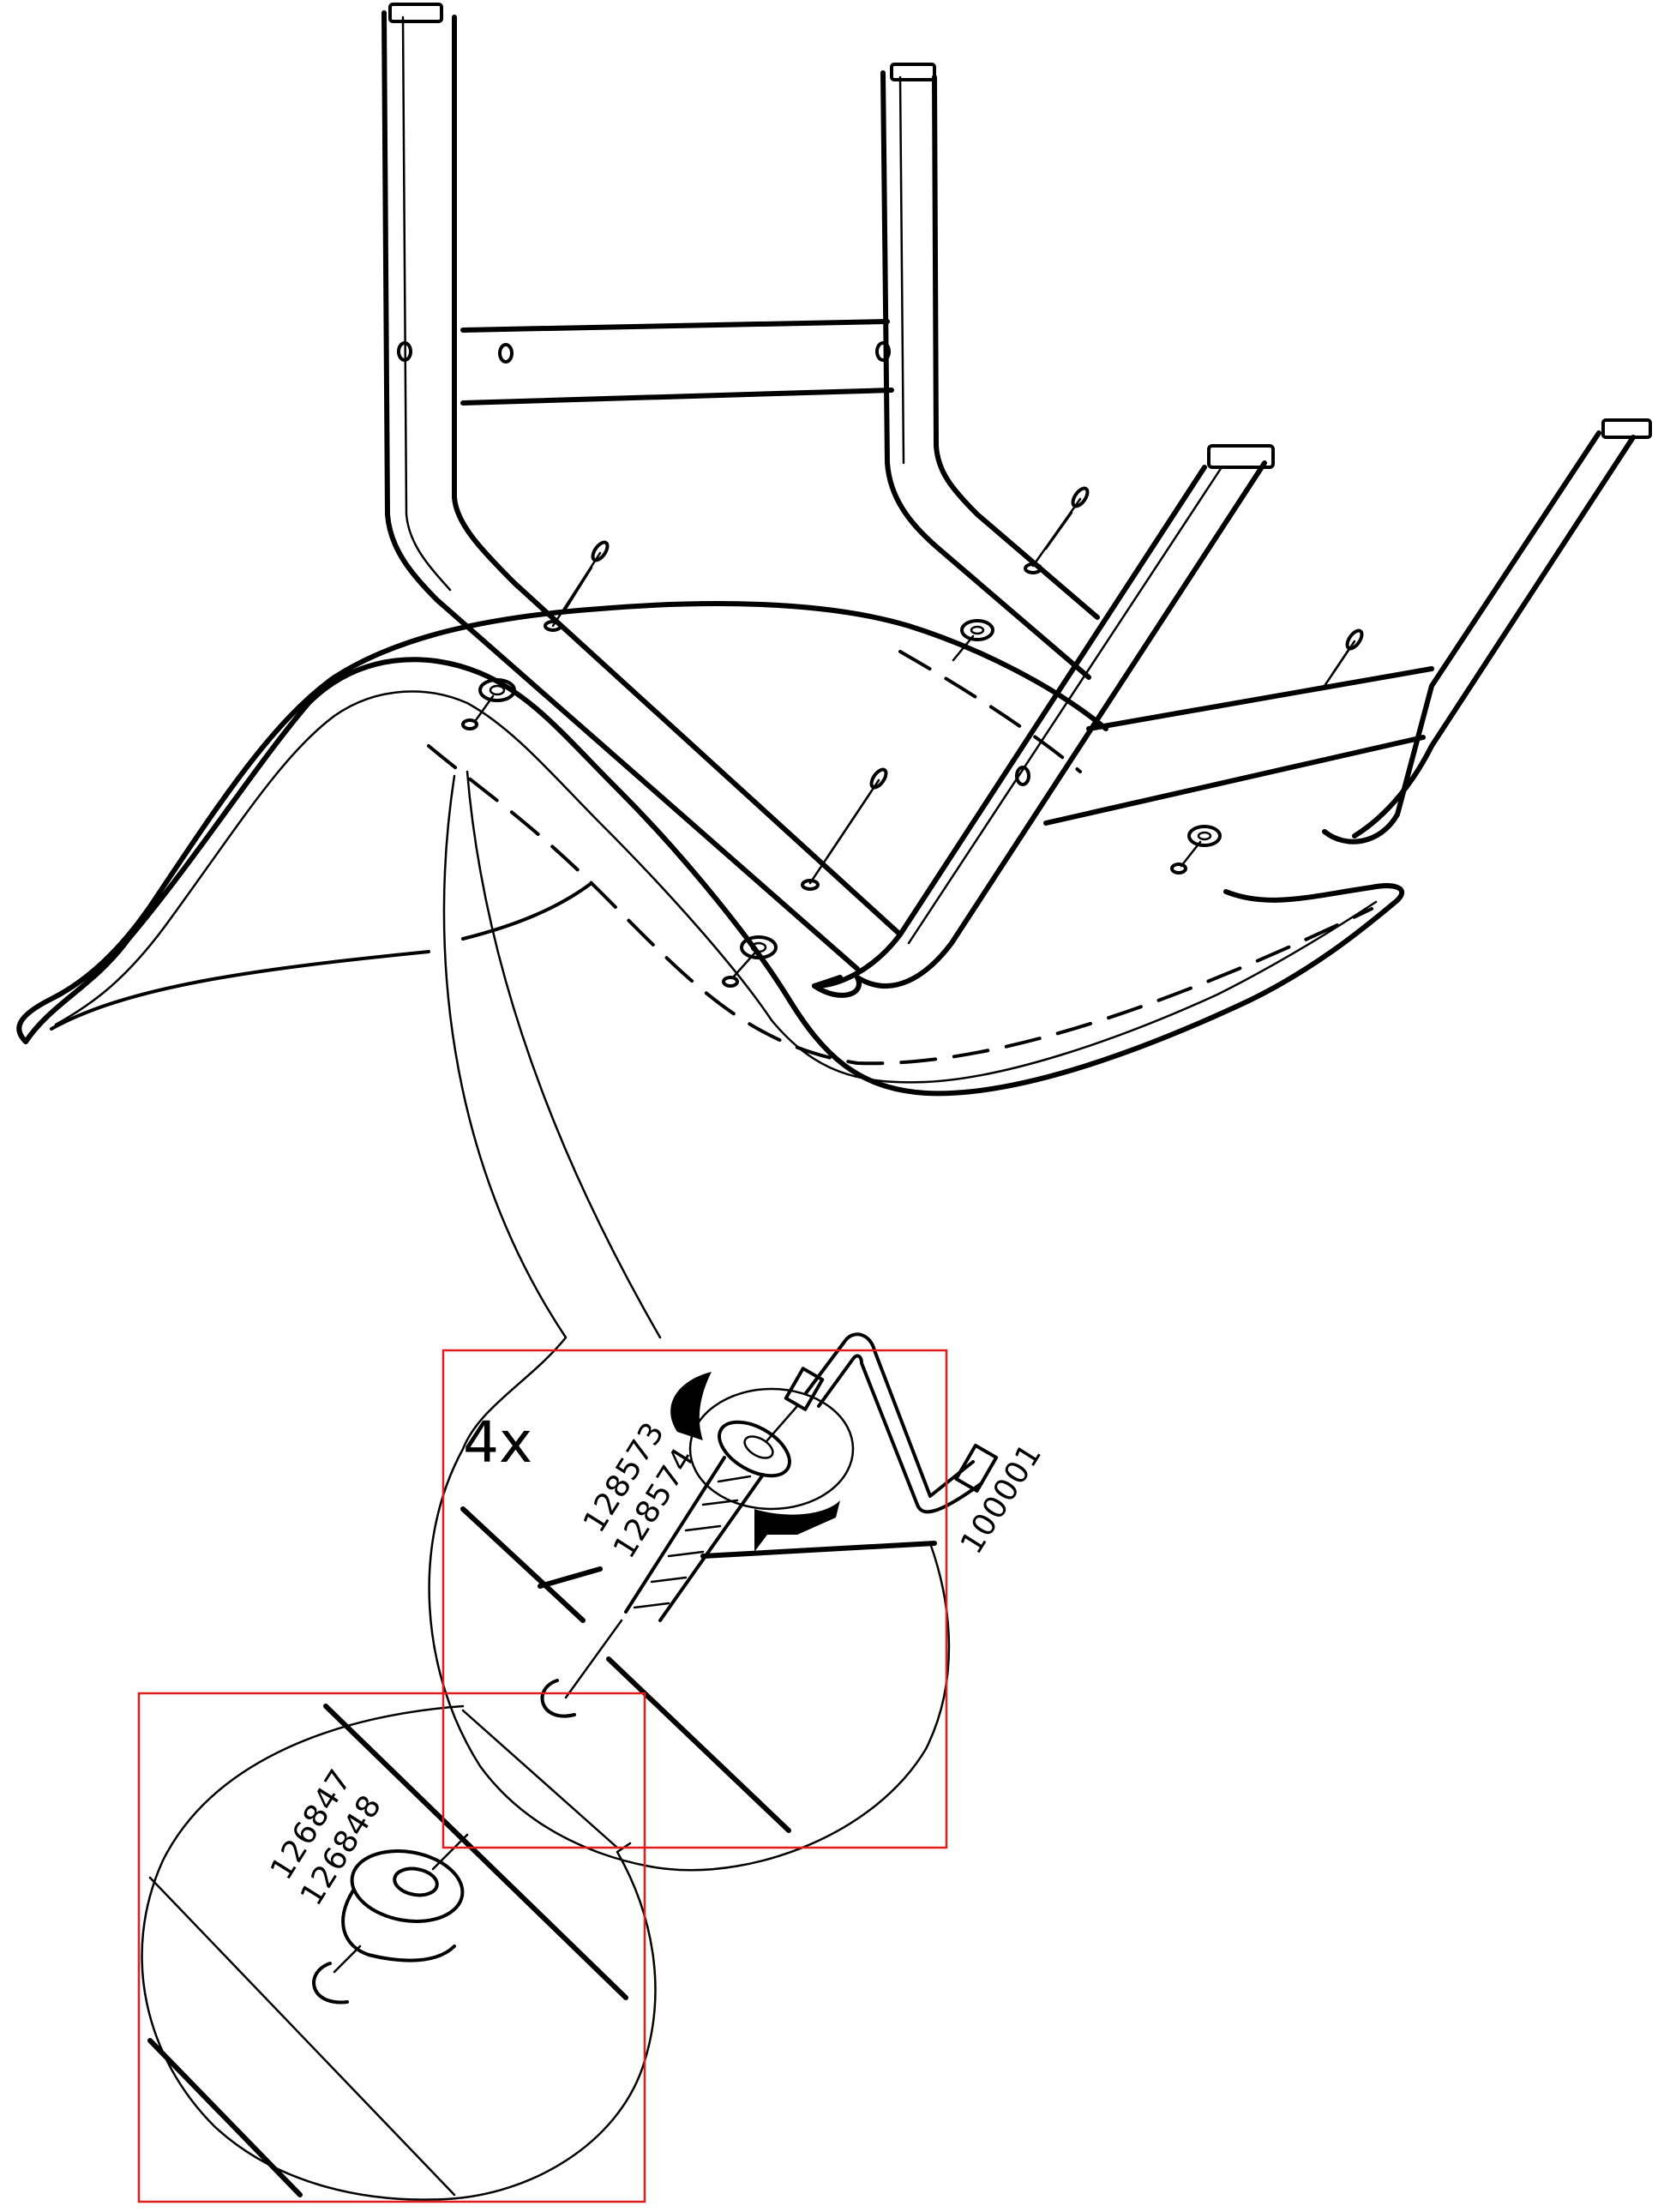  I want to click on detail-callout-bolt: 4x 128573 128574 100001, so click(739, 1602).